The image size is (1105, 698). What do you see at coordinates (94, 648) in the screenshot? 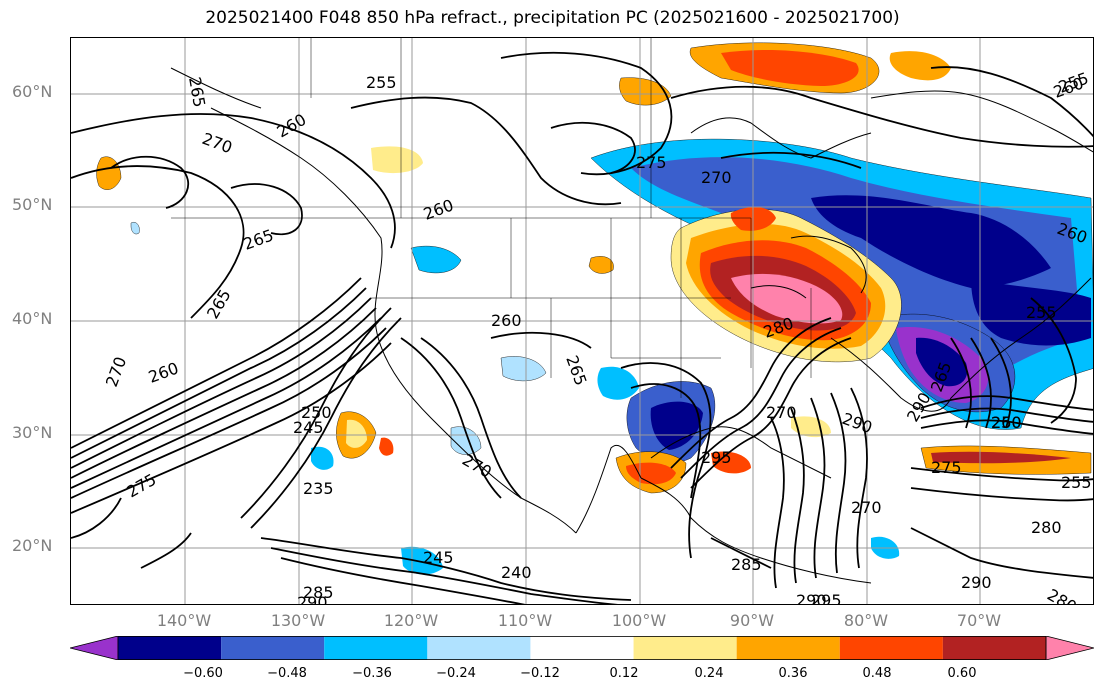
I see `colorbar-extend-min` at bounding box center [94, 648].